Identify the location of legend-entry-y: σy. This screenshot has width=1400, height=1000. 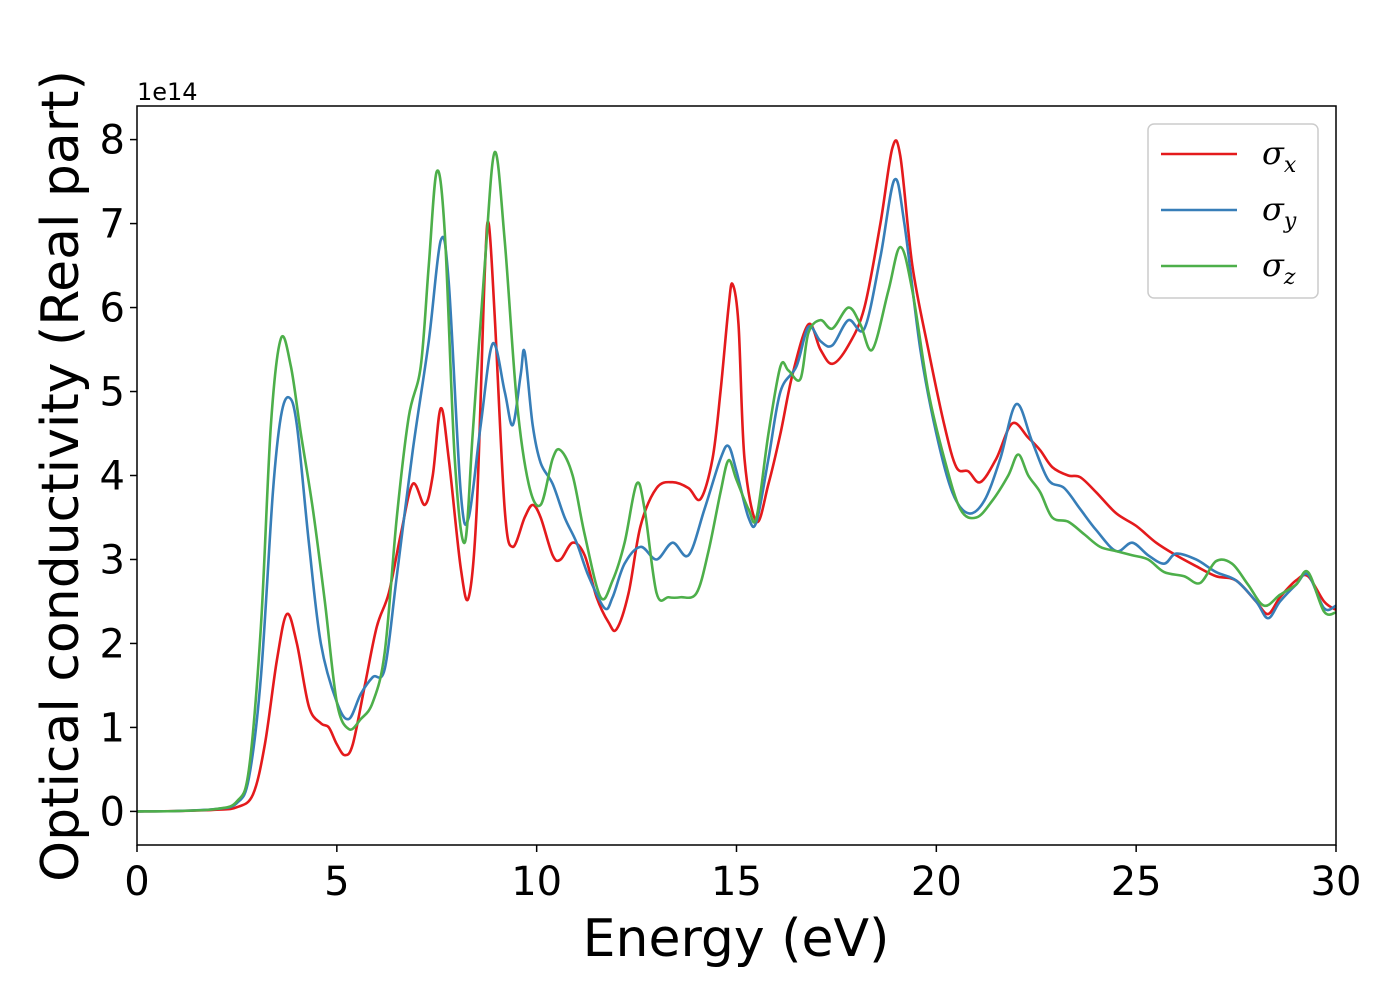
(1229, 212).